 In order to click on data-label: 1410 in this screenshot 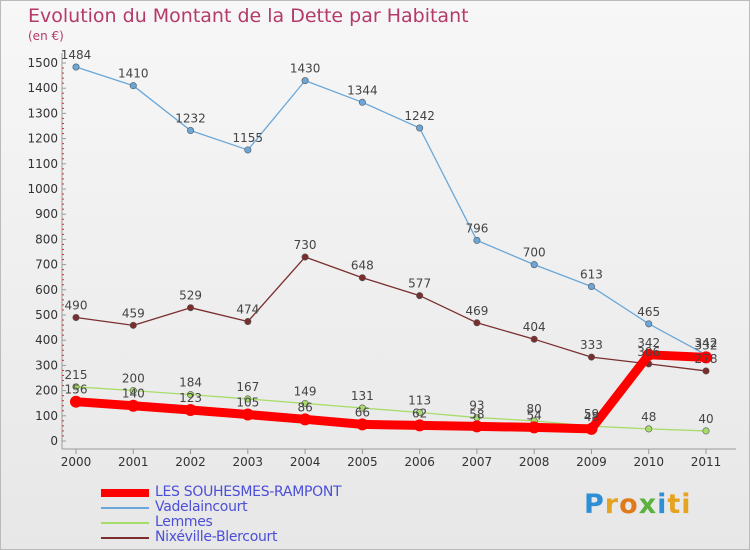, I will do `click(133, 74)`.